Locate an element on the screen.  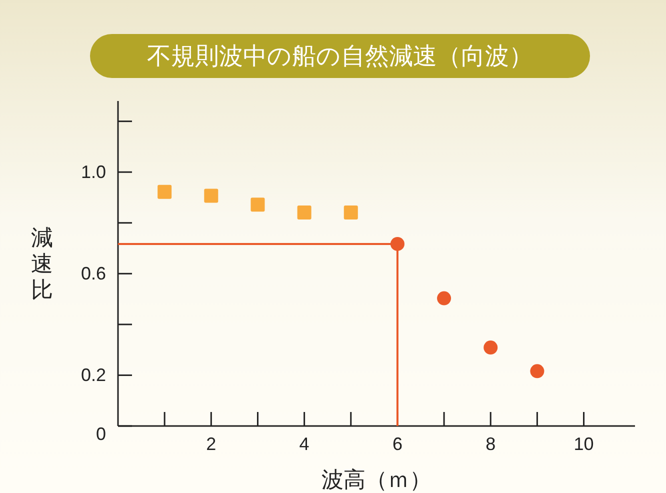
x-tick-label: 2 is located at coordinates (211, 444).